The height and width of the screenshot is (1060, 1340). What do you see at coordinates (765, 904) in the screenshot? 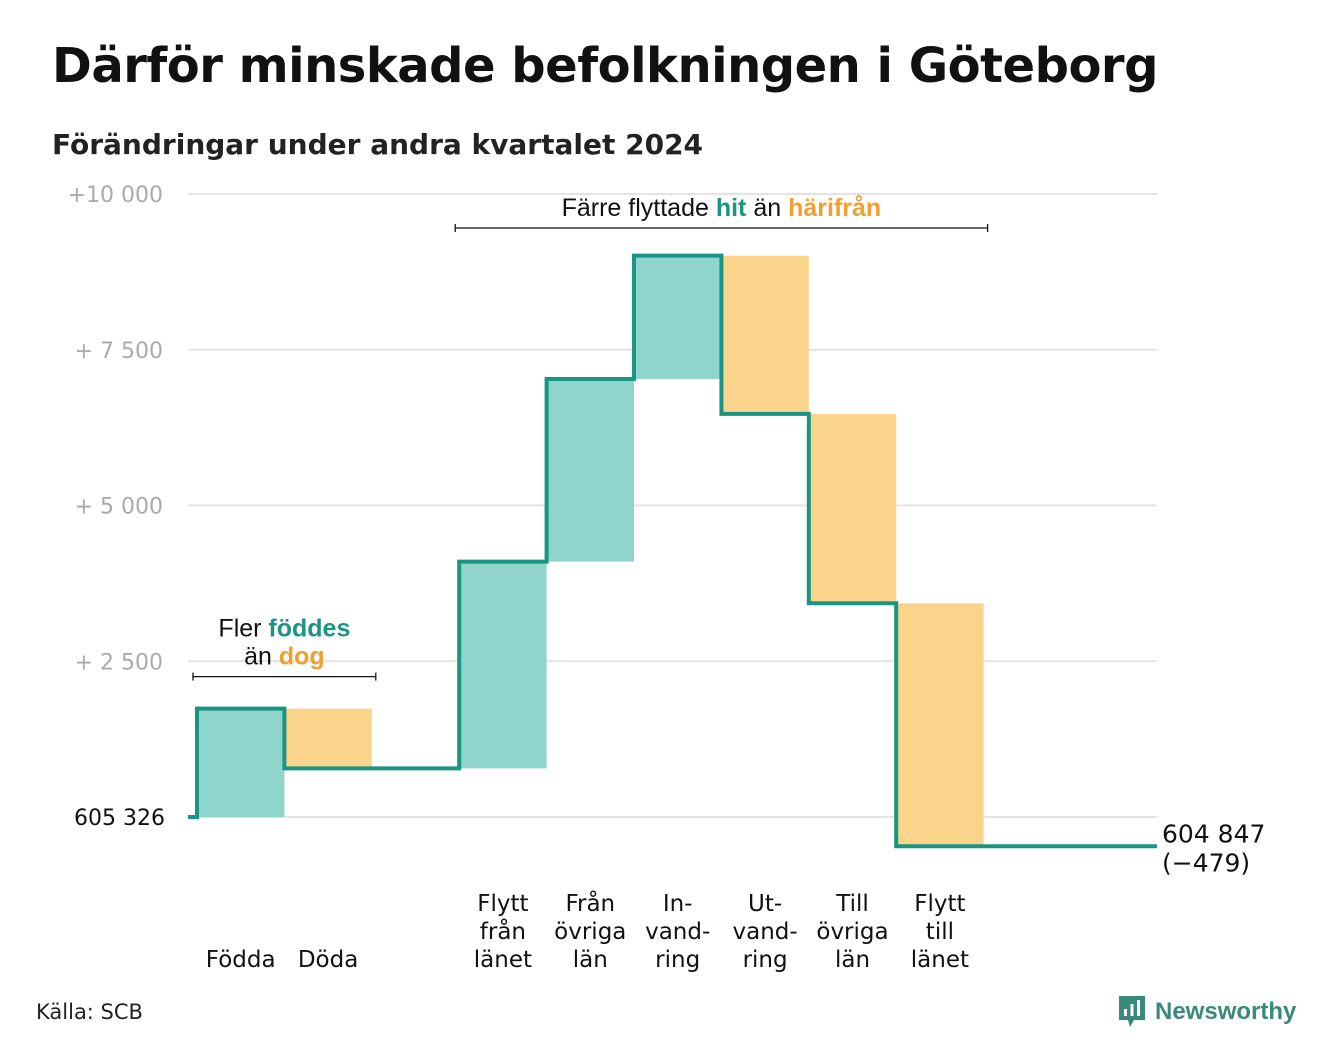
I see `category-label: Ut-` at bounding box center [765, 904].